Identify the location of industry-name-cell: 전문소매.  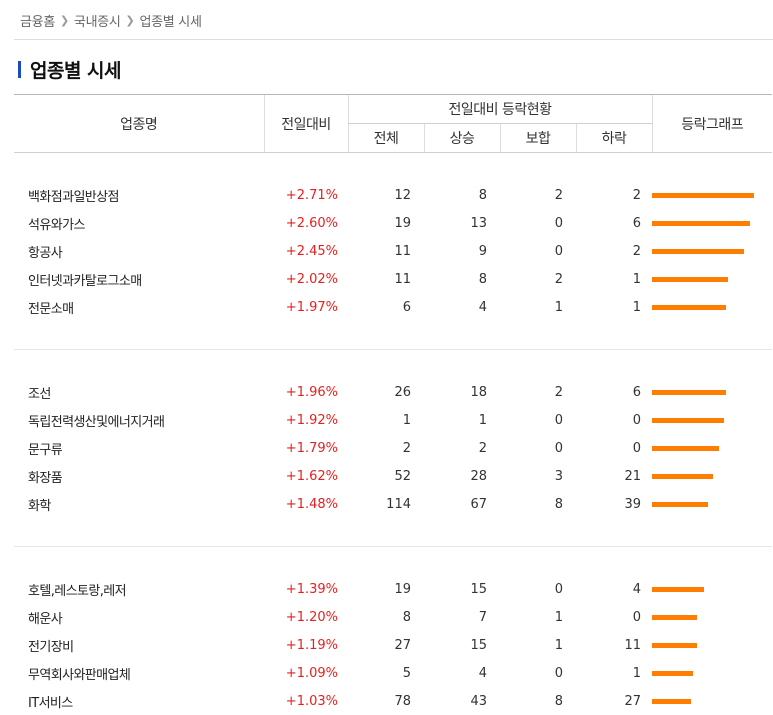
(139, 307).